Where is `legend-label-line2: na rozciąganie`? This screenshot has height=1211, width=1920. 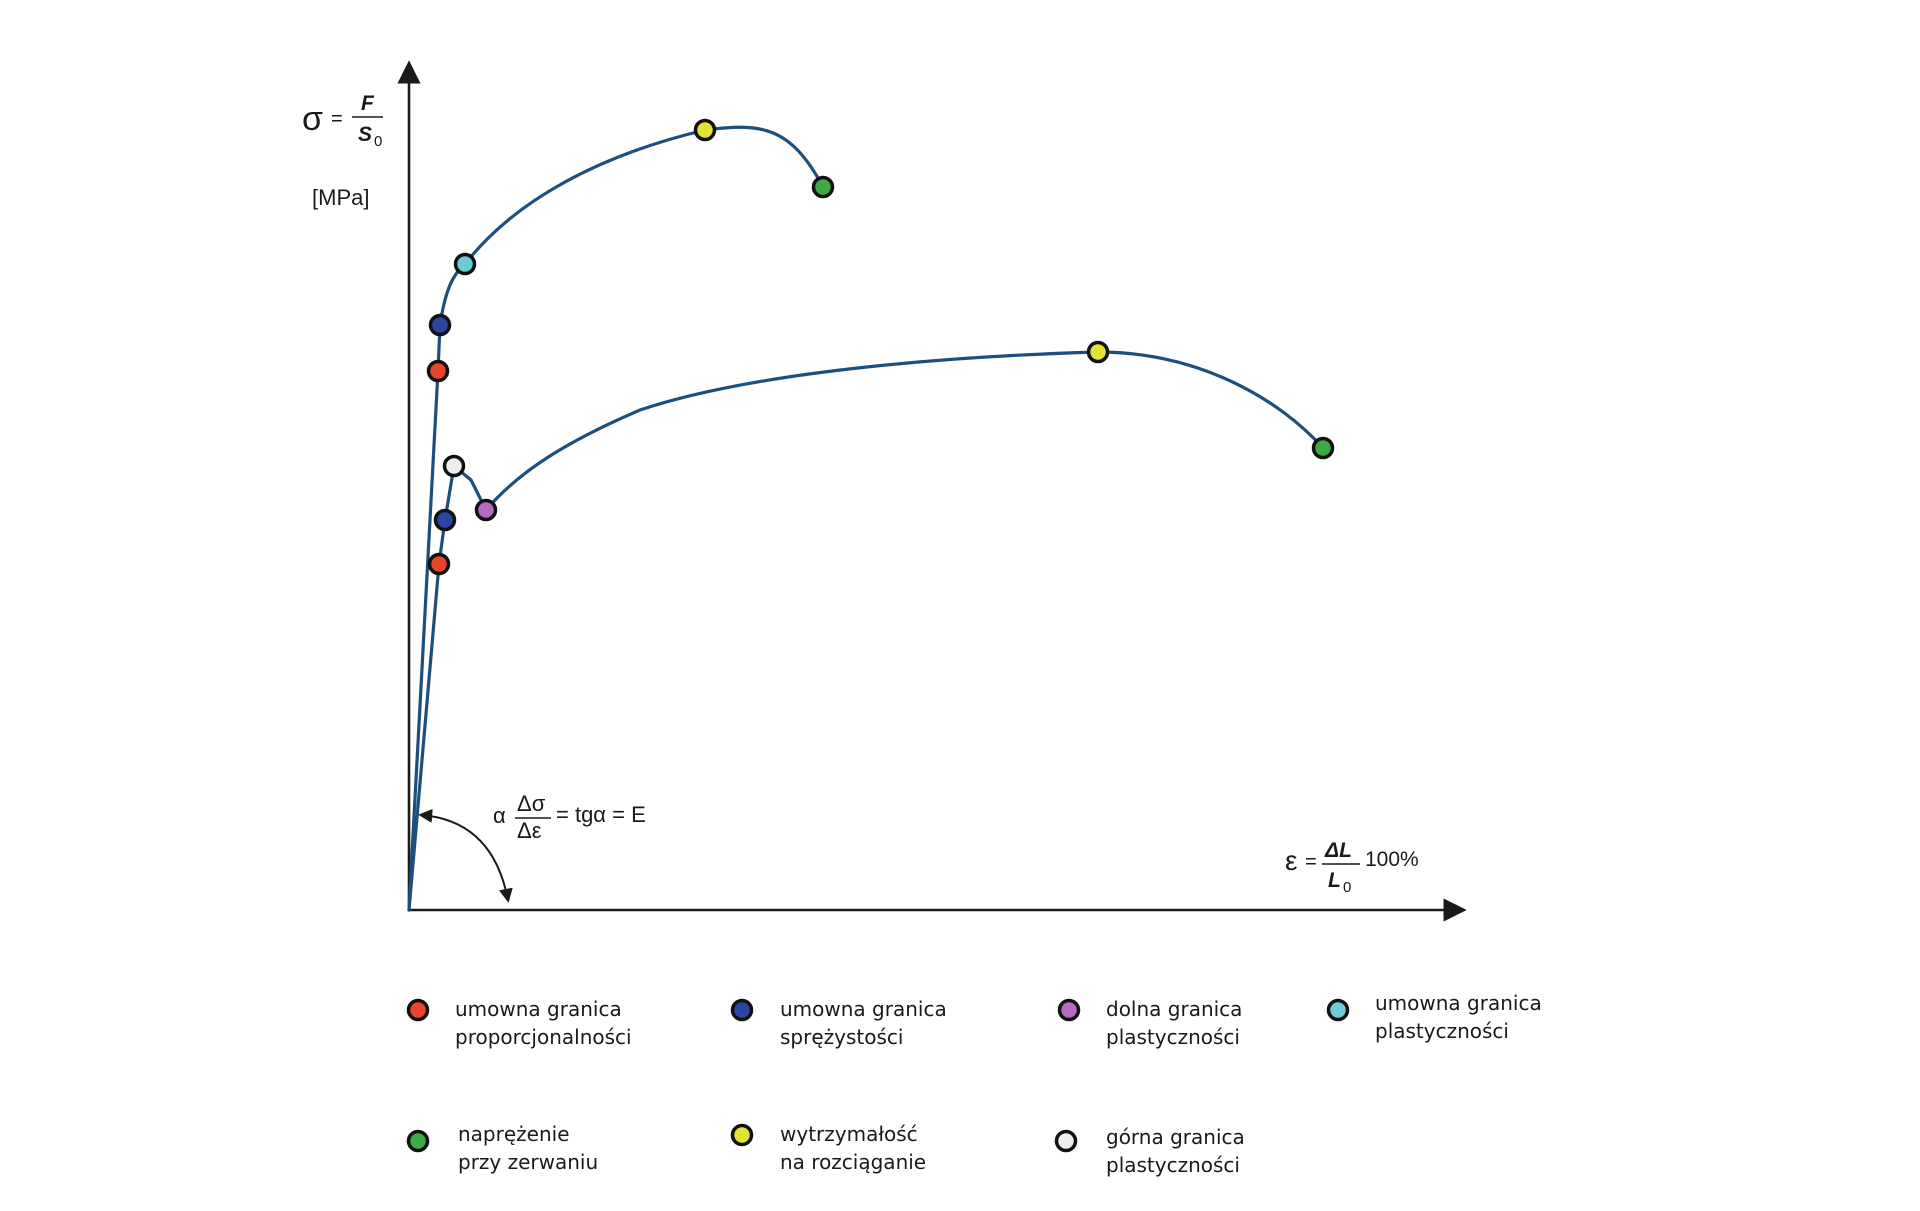 legend-label-line2: na rozciąganie is located at coordinates (853, 1162).